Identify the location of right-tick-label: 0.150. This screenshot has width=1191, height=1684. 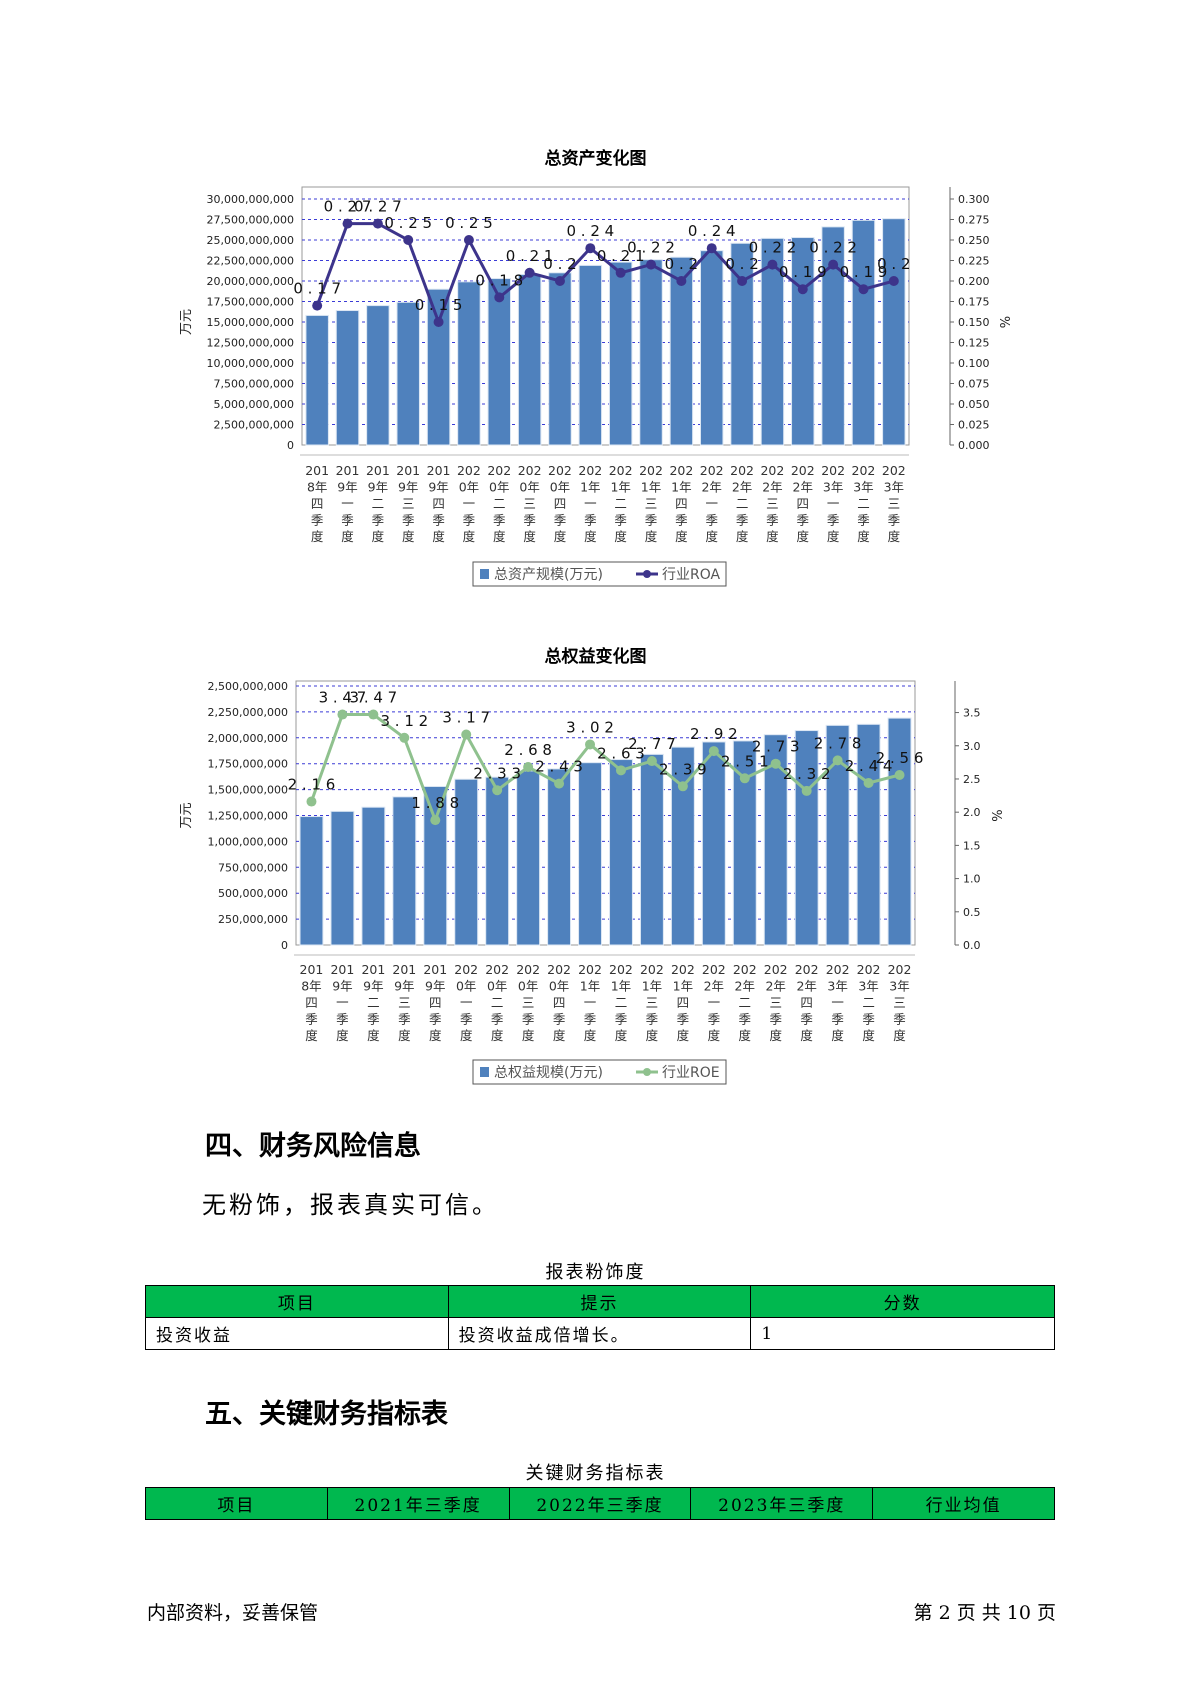
(974, 322).